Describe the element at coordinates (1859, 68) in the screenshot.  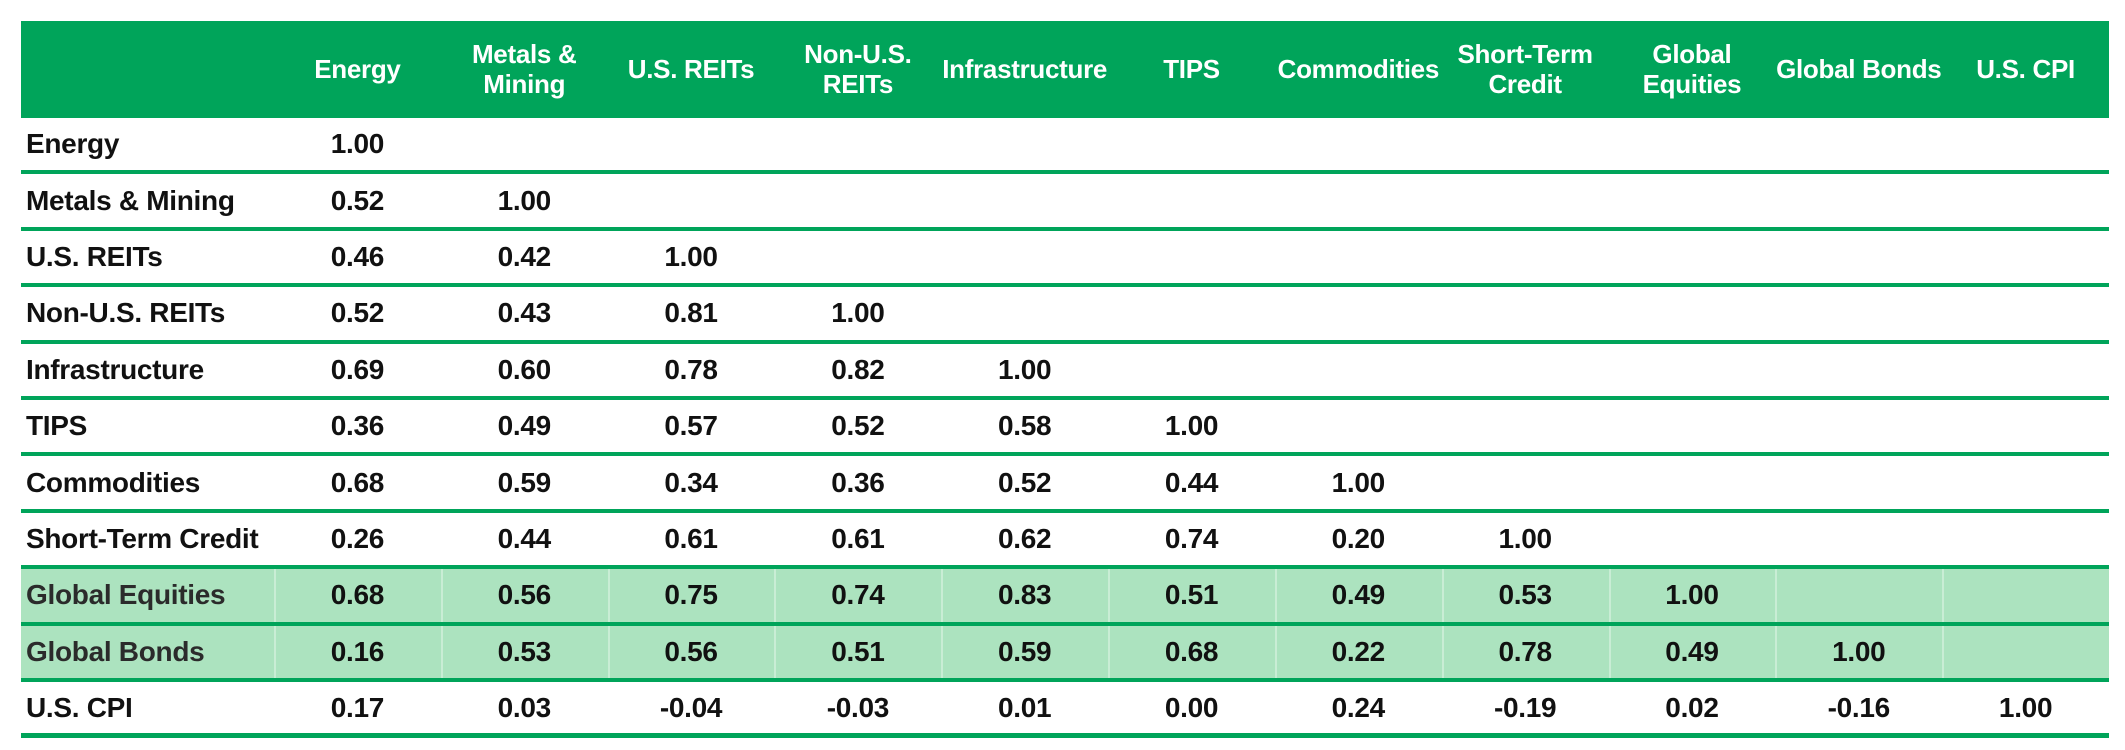
I see `column-header: Global Bonds` at that location.